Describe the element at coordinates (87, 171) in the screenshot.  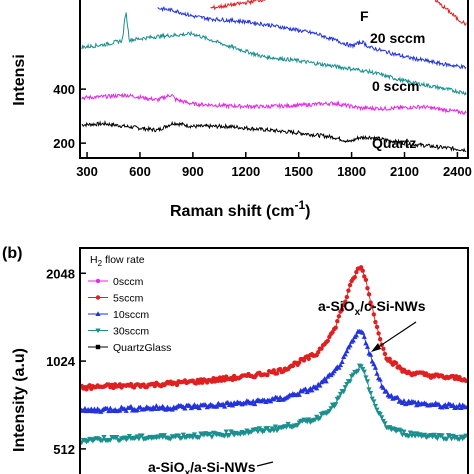
I see `x-tick-label: 300` at that location.